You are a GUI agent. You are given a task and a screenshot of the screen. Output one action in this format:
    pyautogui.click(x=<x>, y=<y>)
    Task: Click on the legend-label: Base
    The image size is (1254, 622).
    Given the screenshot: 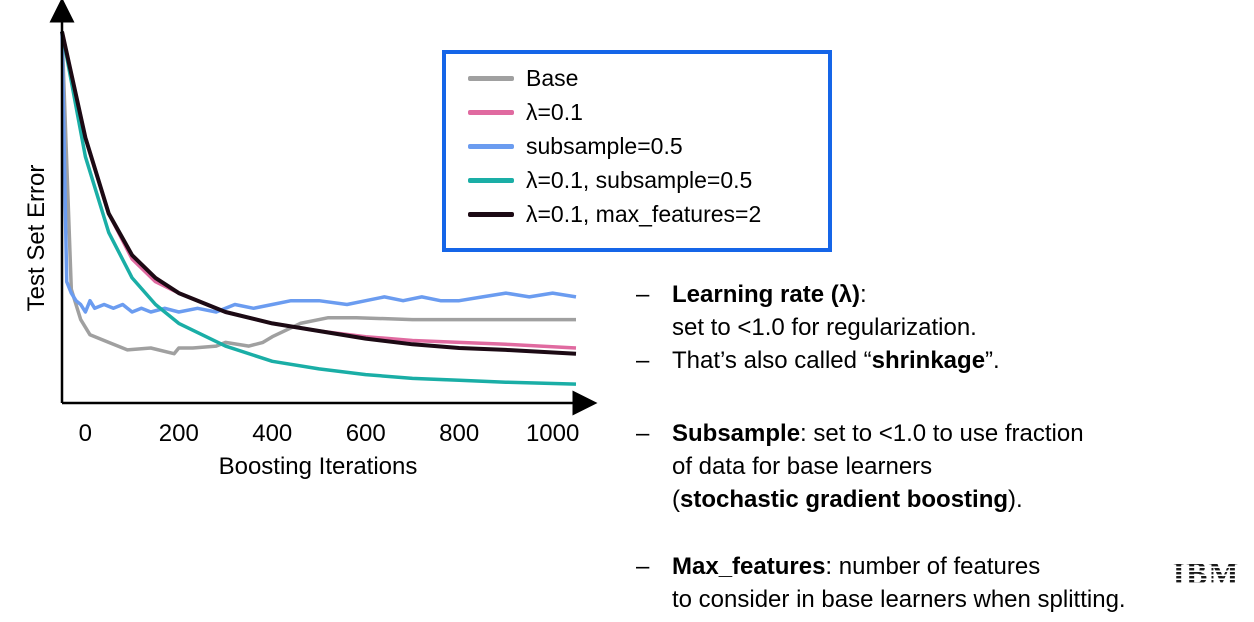 What is the action you would take?
    pyautogui.click(x=552, y=77)
    